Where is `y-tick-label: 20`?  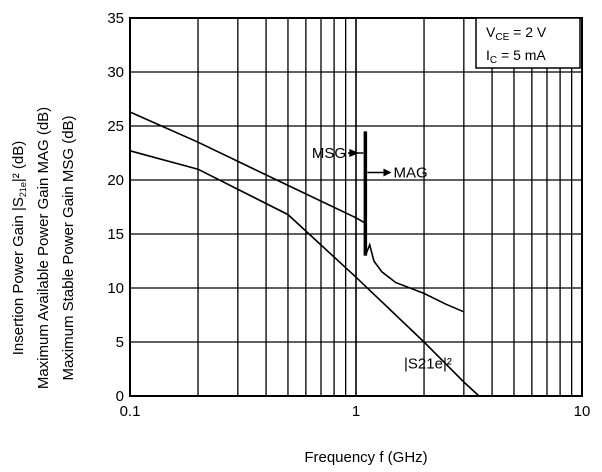
y-tick-label: 20 is located at coordinates (115, 180).